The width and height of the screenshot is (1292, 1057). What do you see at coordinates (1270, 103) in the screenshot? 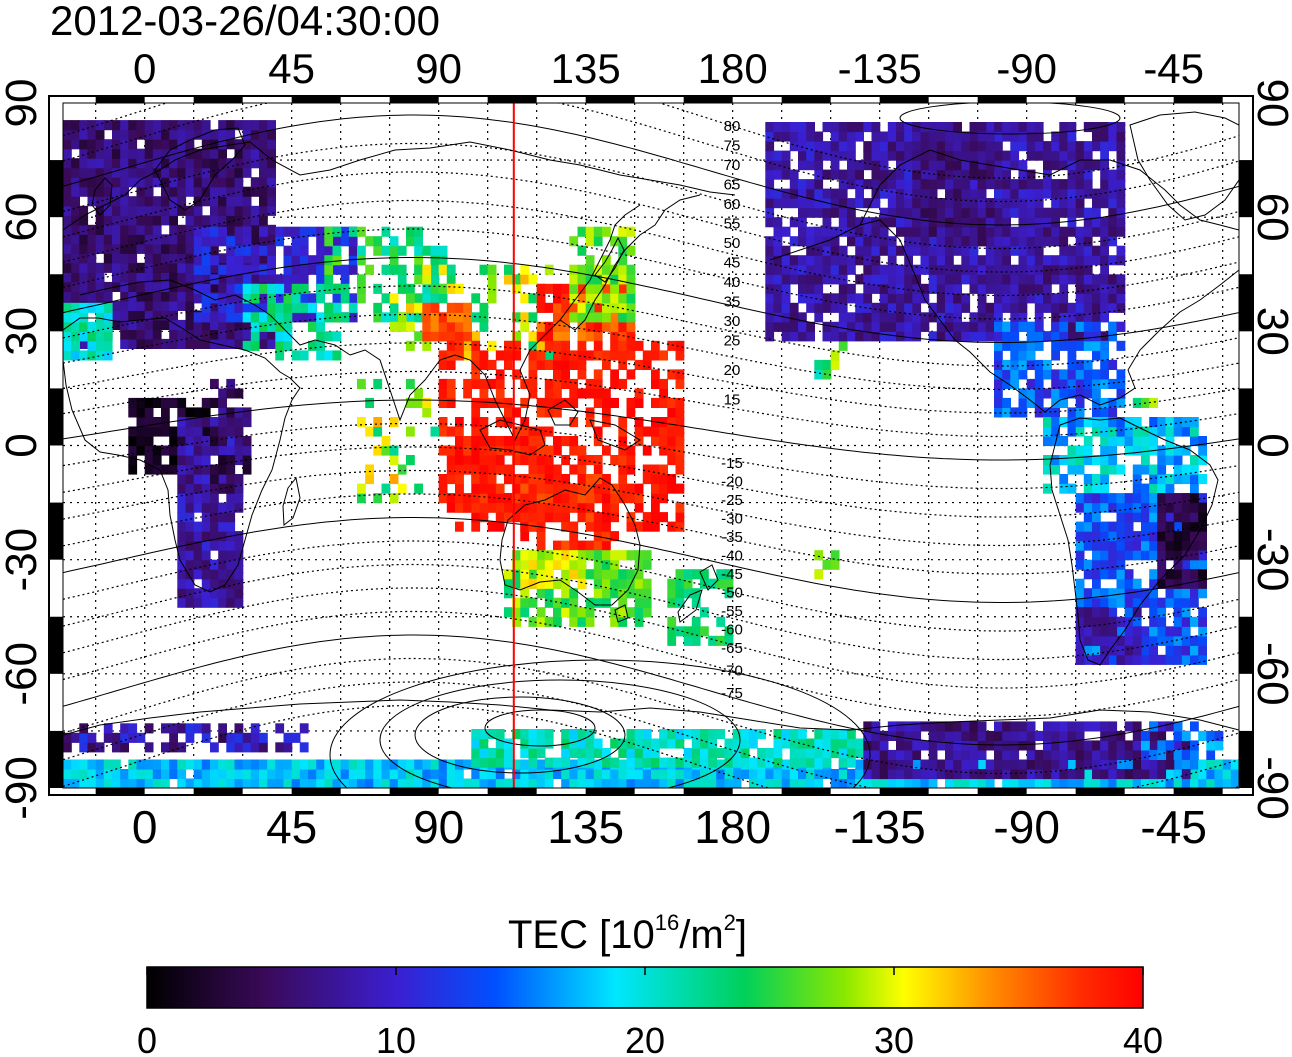
I see `y-tick-label-right: 90` at bounding box center [1270, 103].